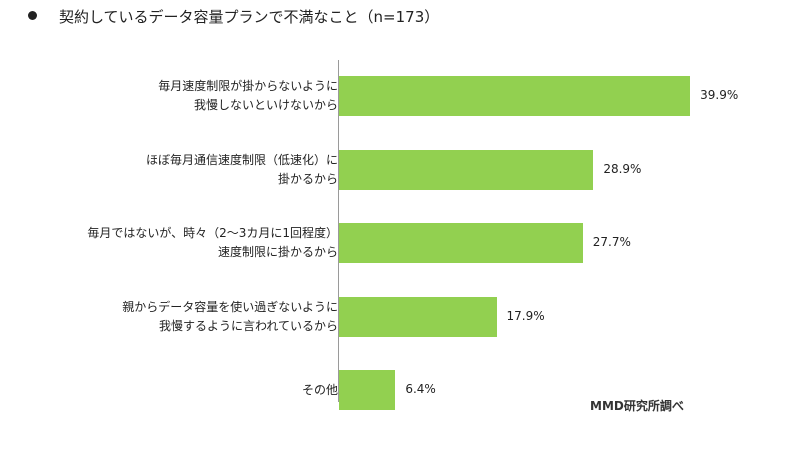  Describe the element at coordinates (420, 389) in the screenshot. I see `value-label-4: 6.4%` at that location.